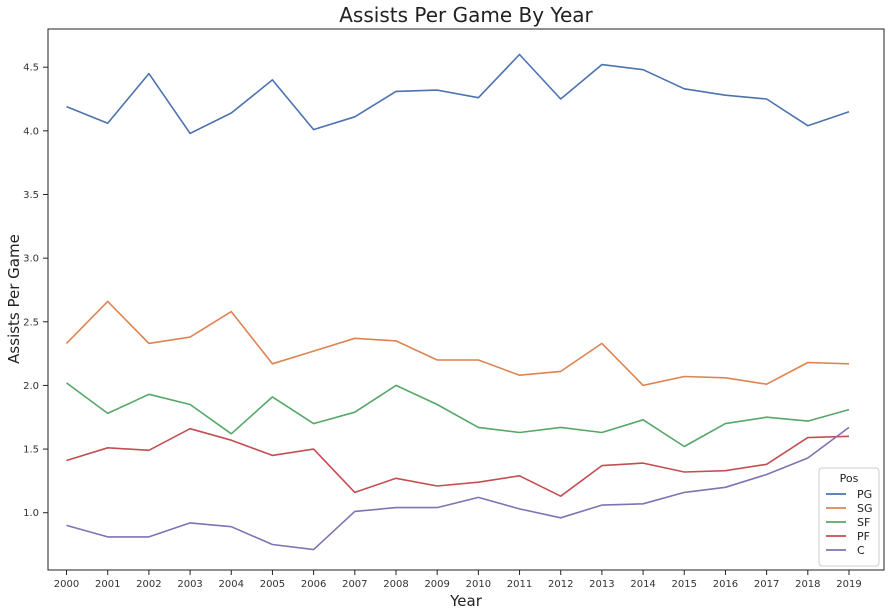 Image resolution: width=892 pixels, height=615 pixels. I want to click on x-tick-label: 2005, so click(272, 584).